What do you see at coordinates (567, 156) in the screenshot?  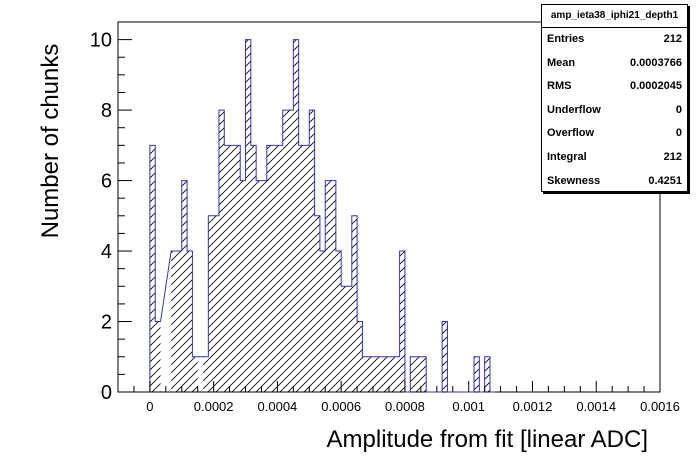 I see `stats-label: Integral` at bounding box center [567, 156].